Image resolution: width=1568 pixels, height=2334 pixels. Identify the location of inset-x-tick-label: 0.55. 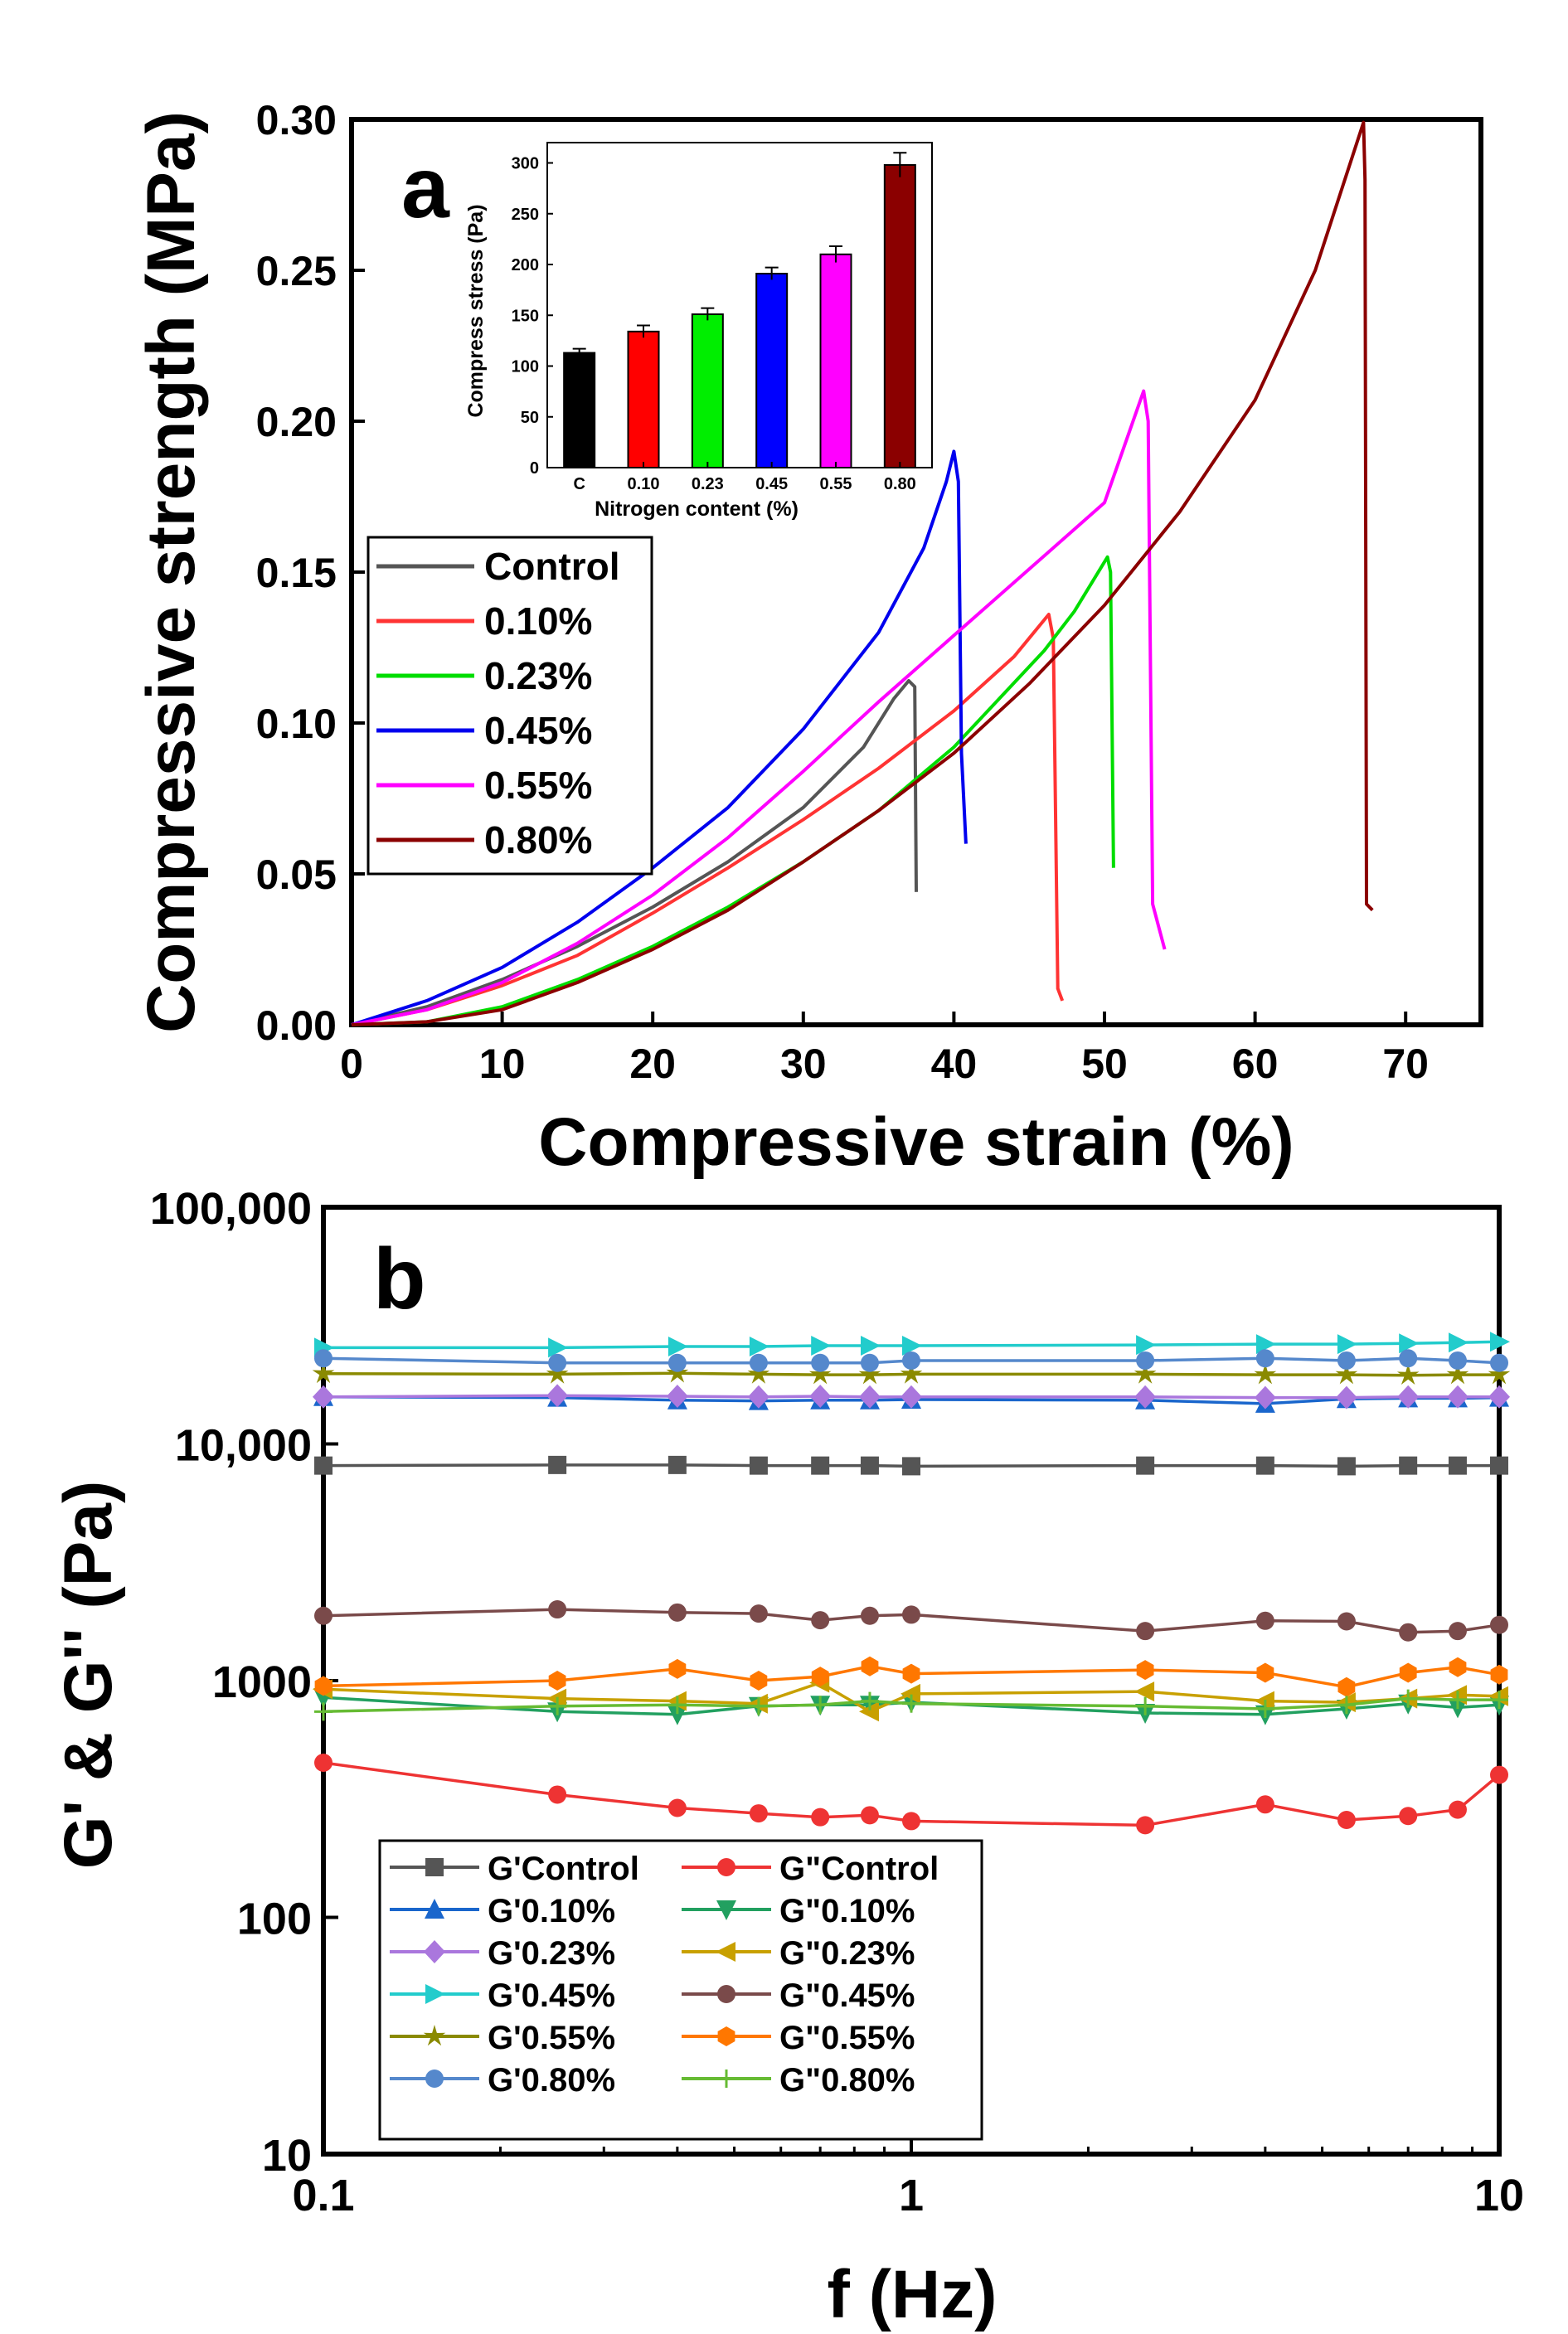
(836, 484).